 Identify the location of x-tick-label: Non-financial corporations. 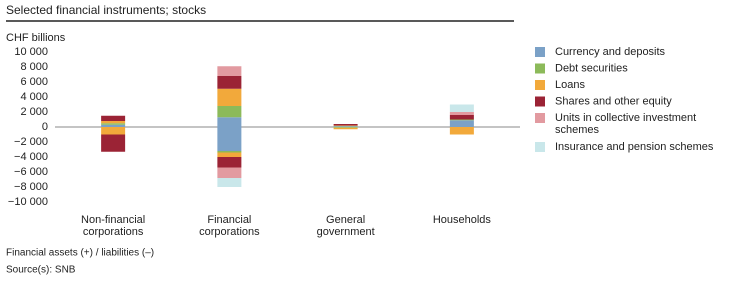
(113, 226).